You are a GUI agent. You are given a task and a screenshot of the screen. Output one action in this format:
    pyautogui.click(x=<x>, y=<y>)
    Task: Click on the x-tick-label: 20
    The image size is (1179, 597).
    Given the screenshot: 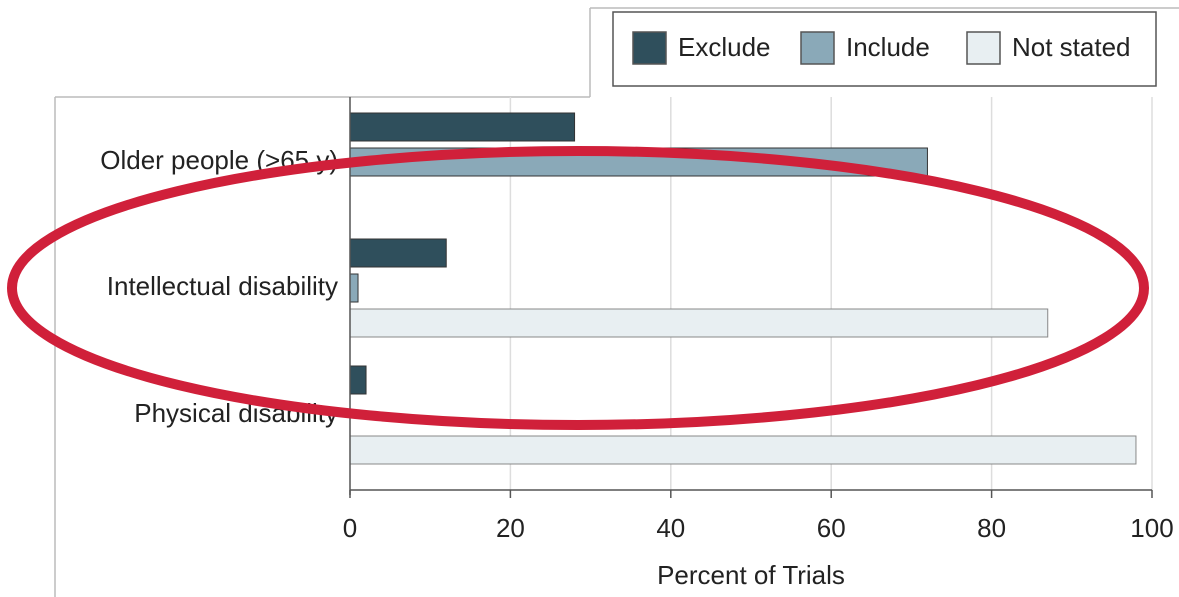 What is the action you would take?
    pyautogui.click(x=510, y=528)
    